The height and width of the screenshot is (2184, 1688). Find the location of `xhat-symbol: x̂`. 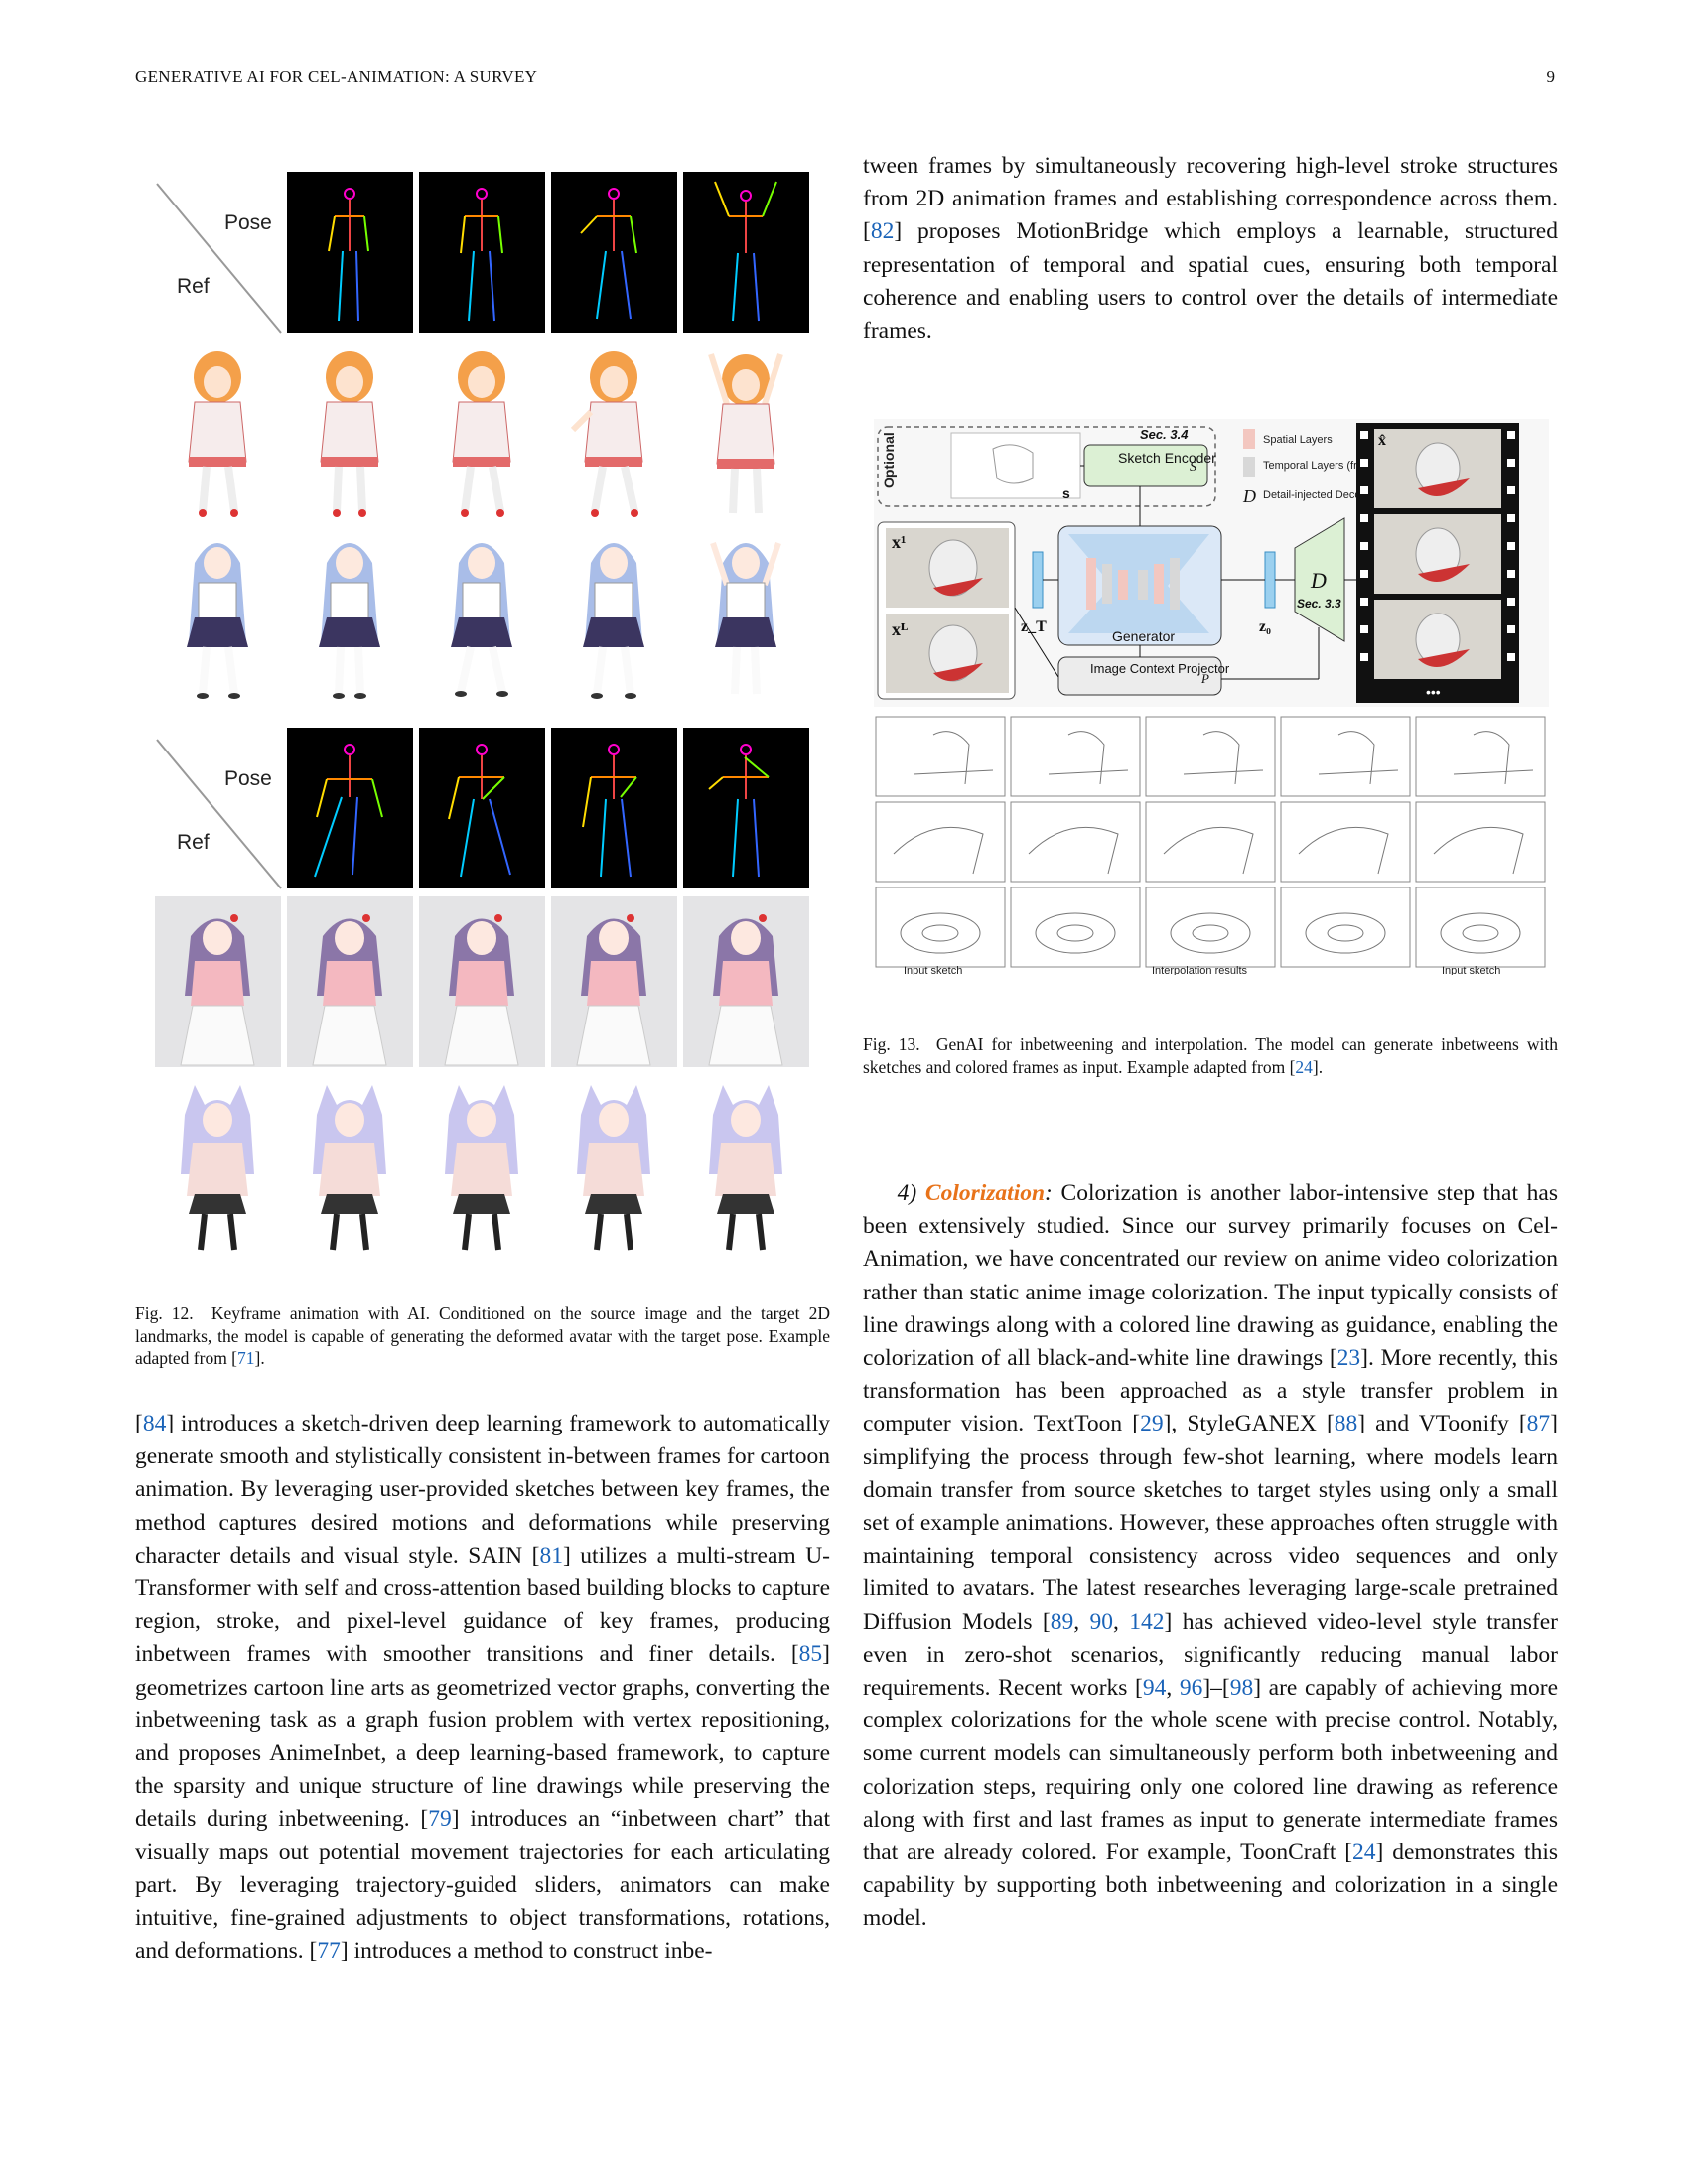

xhat-symbol: x̂ is located at coordinates (1382, 440).